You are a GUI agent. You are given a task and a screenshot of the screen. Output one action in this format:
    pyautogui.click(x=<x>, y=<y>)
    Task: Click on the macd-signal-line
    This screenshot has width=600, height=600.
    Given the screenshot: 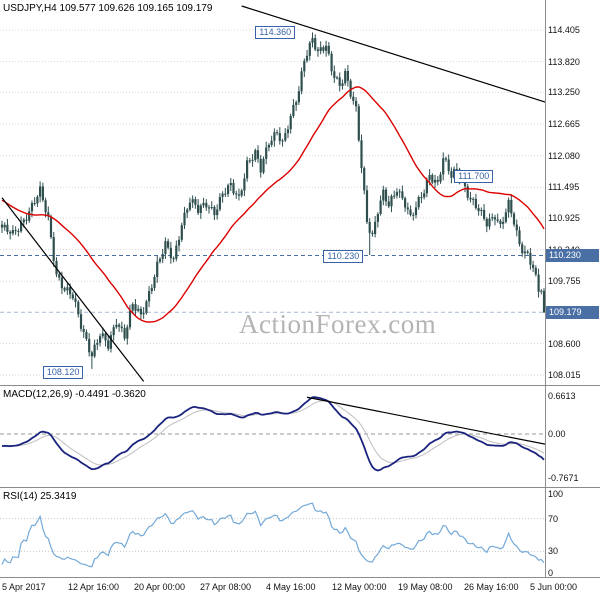 What is the action you would take?
    pyautogui.click(x=273, y=433)
    